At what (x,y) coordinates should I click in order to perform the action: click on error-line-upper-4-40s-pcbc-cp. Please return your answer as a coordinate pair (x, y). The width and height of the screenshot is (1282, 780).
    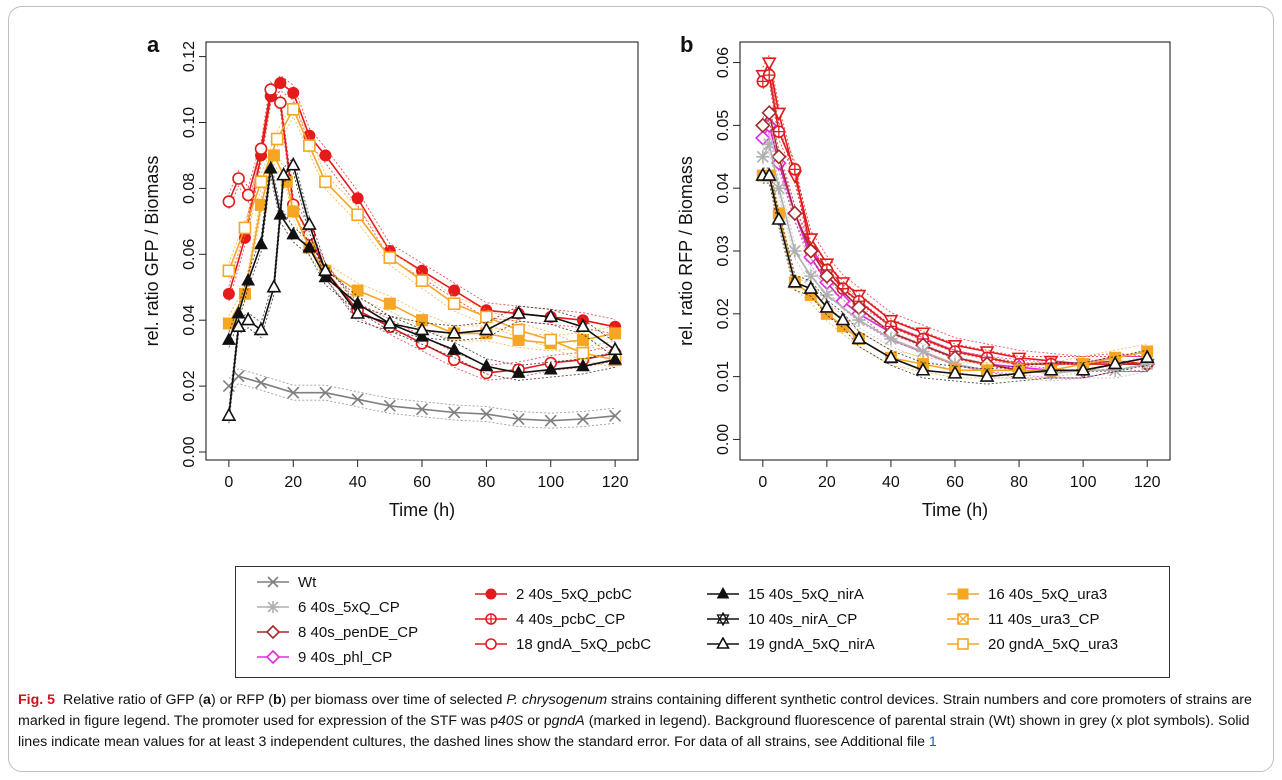
    Looking at the image, I should click on (955, 211).